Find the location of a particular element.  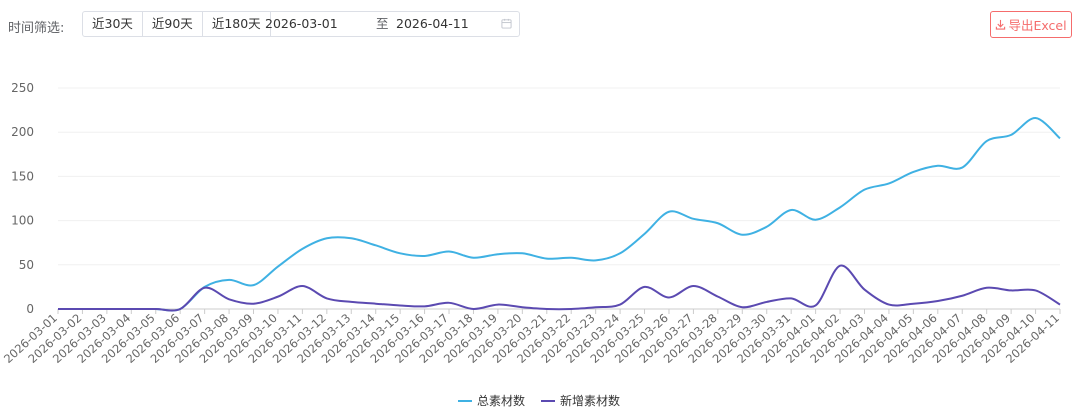

time-range-picker: 近30天 近90天 近180天 2026-03-01 至 2026-04-11 is located at coordinates (301, 24).